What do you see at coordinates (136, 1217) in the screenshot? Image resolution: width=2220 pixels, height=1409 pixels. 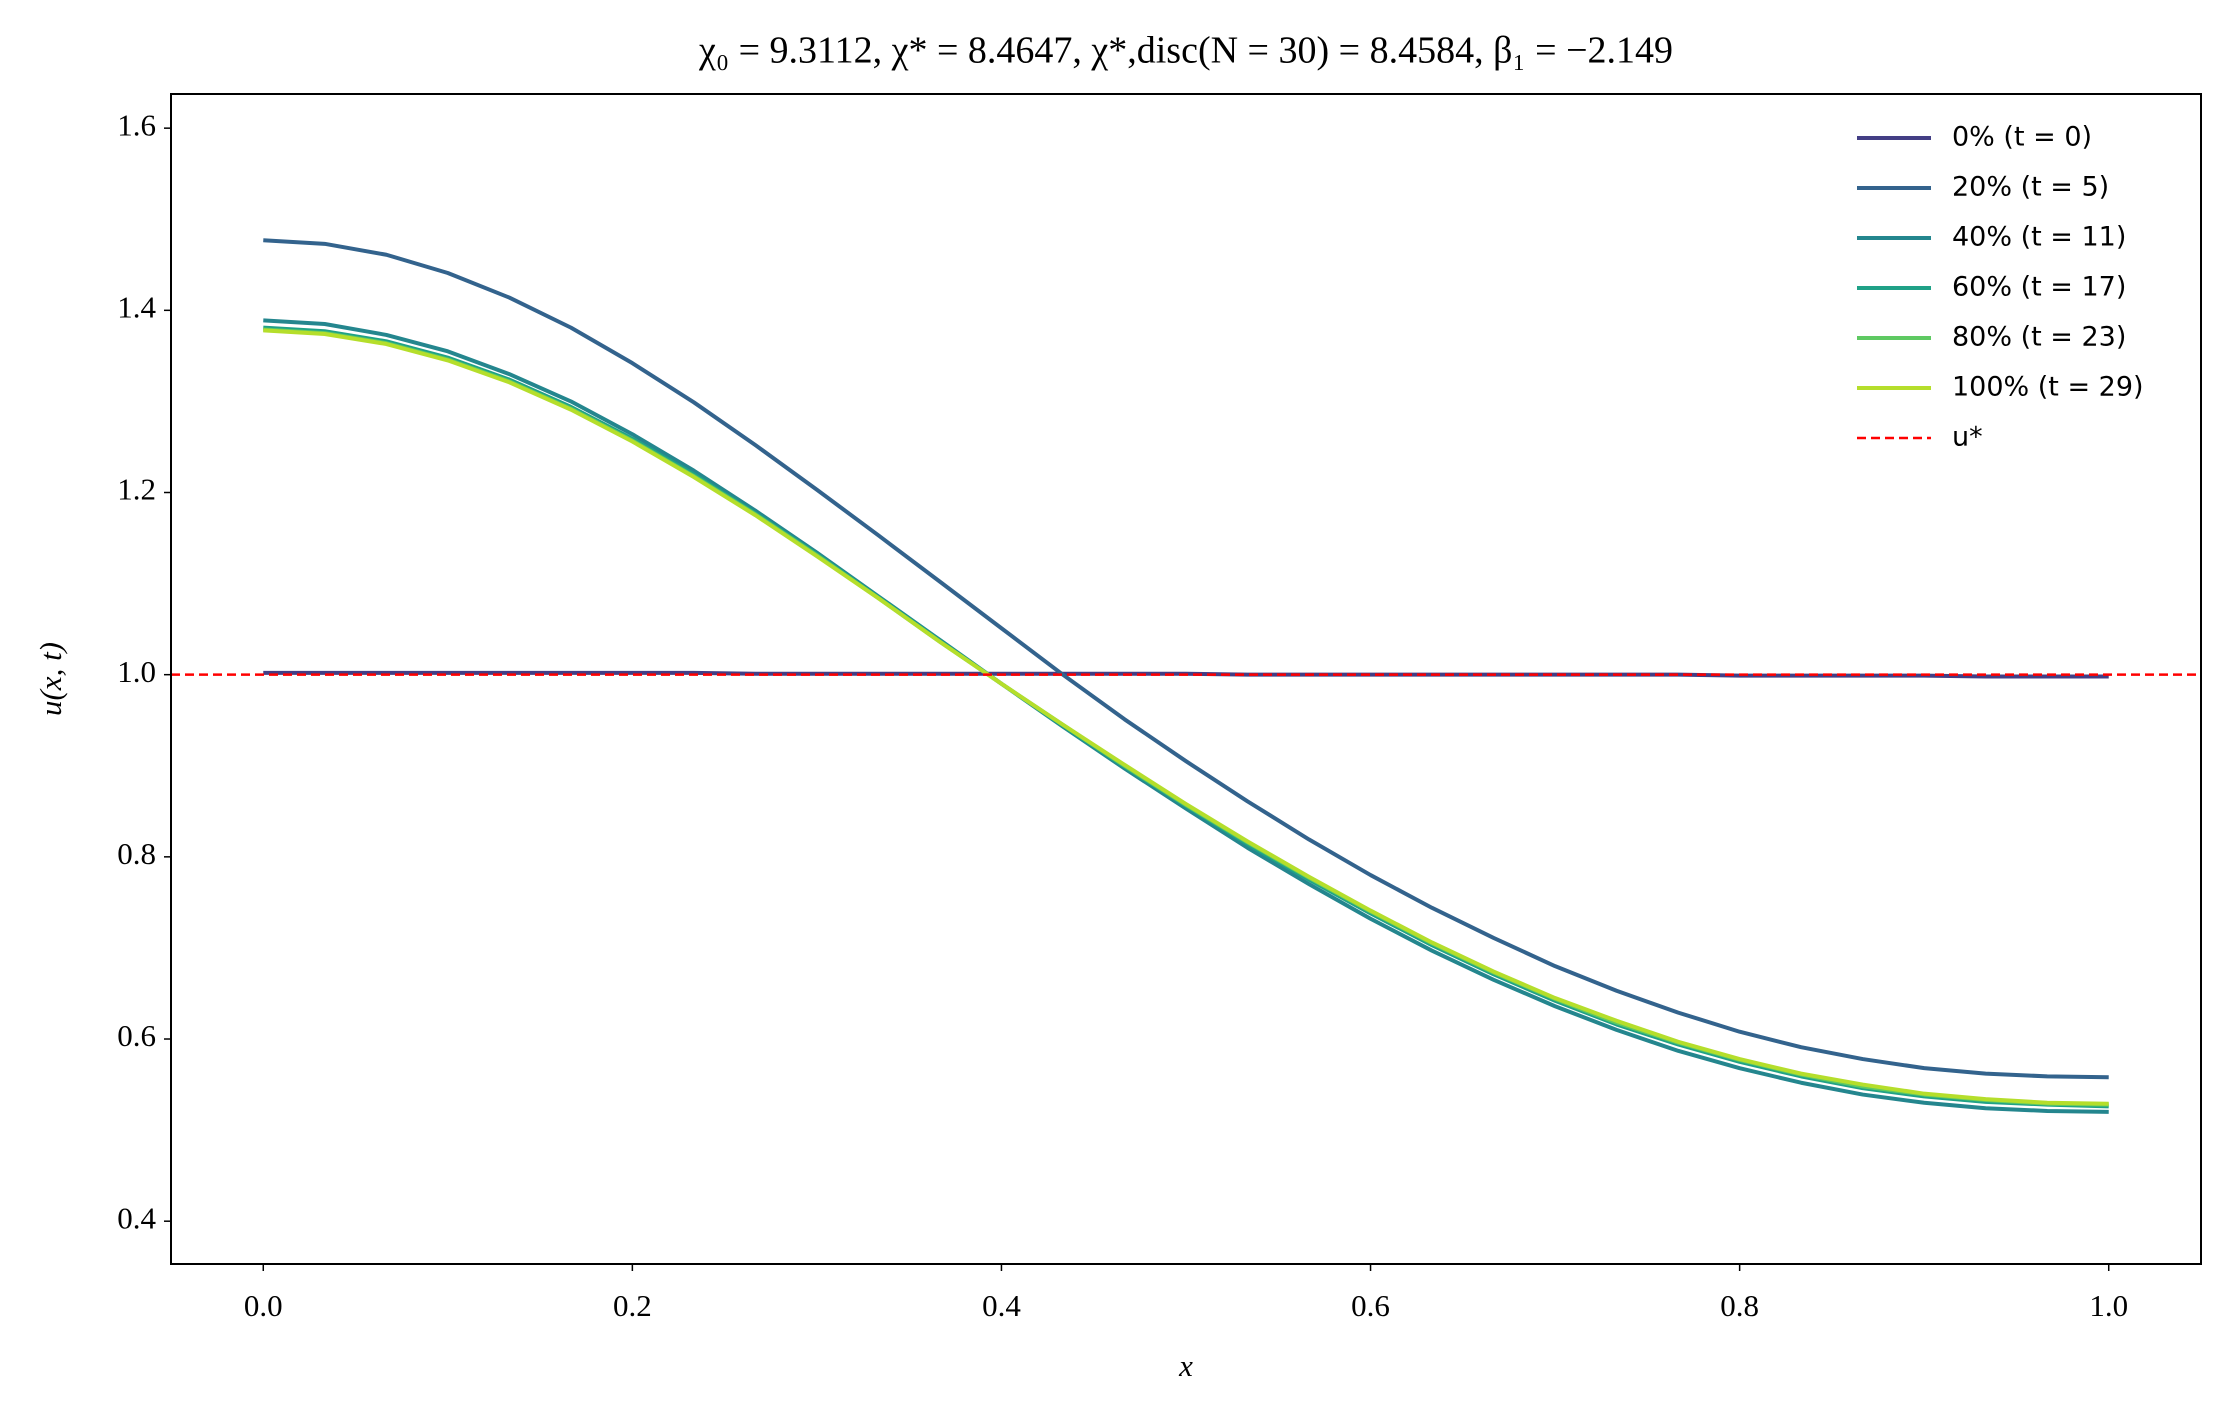 I see `y-tick-label: 0.4` at bounding box center [136, 1217].